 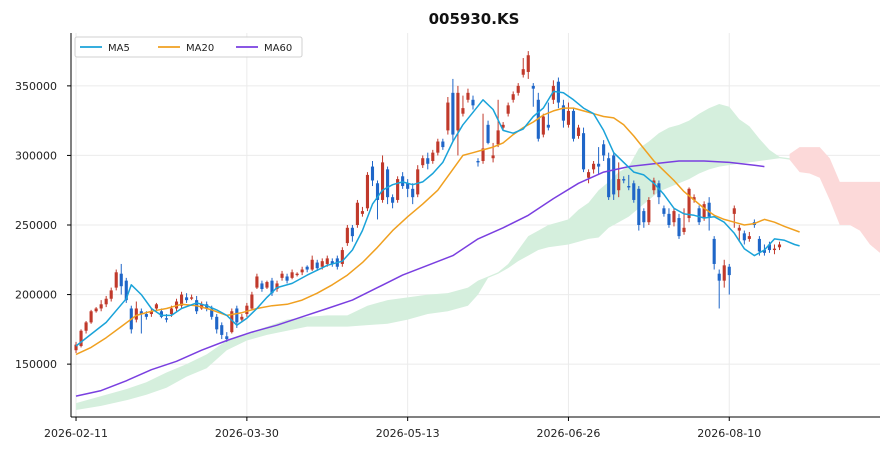 What do you see at coordinates (36, 86) in the screenshot?
I see `y-tick-label-4: 350000` at bounding box center [36, 86].